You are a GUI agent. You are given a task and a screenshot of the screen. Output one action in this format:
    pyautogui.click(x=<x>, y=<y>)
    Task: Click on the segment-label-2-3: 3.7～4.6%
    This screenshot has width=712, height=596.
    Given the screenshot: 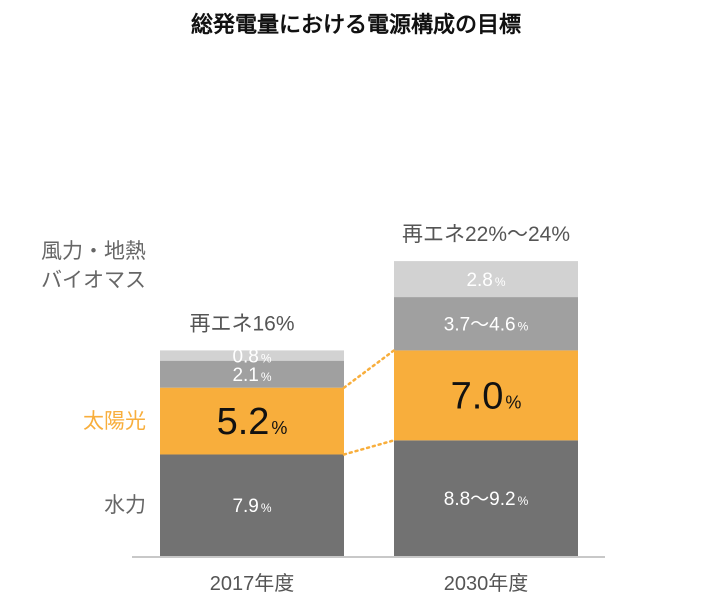 What is the action you would take?
    pyautogui.click(x=486, y=325)
    